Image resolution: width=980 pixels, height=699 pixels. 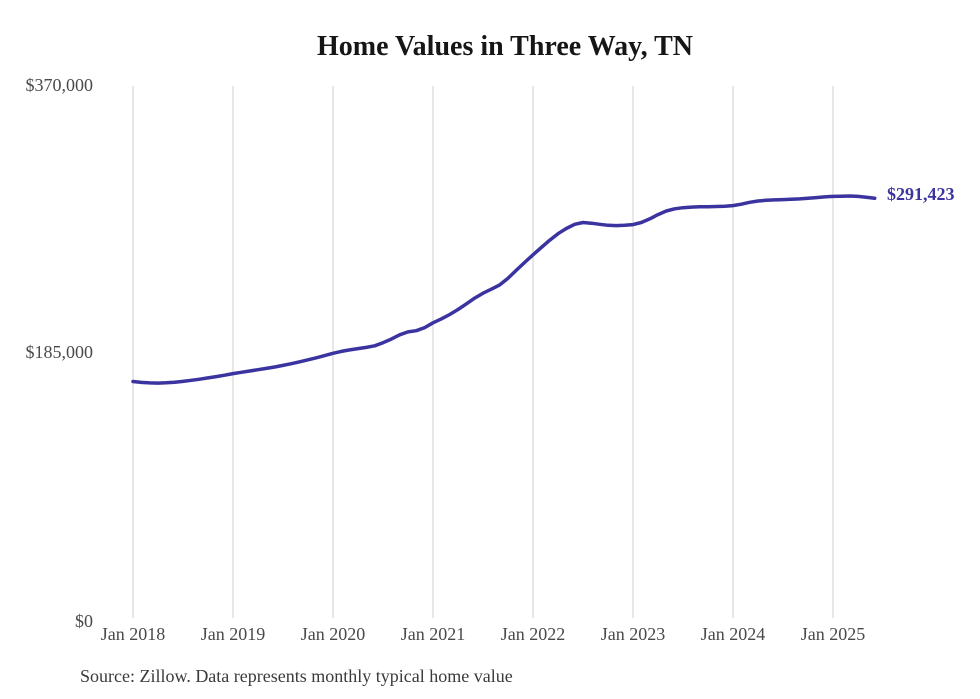 I want to click on chart-title: Home Values in Three Way, TN, so click(x=505, y=46).